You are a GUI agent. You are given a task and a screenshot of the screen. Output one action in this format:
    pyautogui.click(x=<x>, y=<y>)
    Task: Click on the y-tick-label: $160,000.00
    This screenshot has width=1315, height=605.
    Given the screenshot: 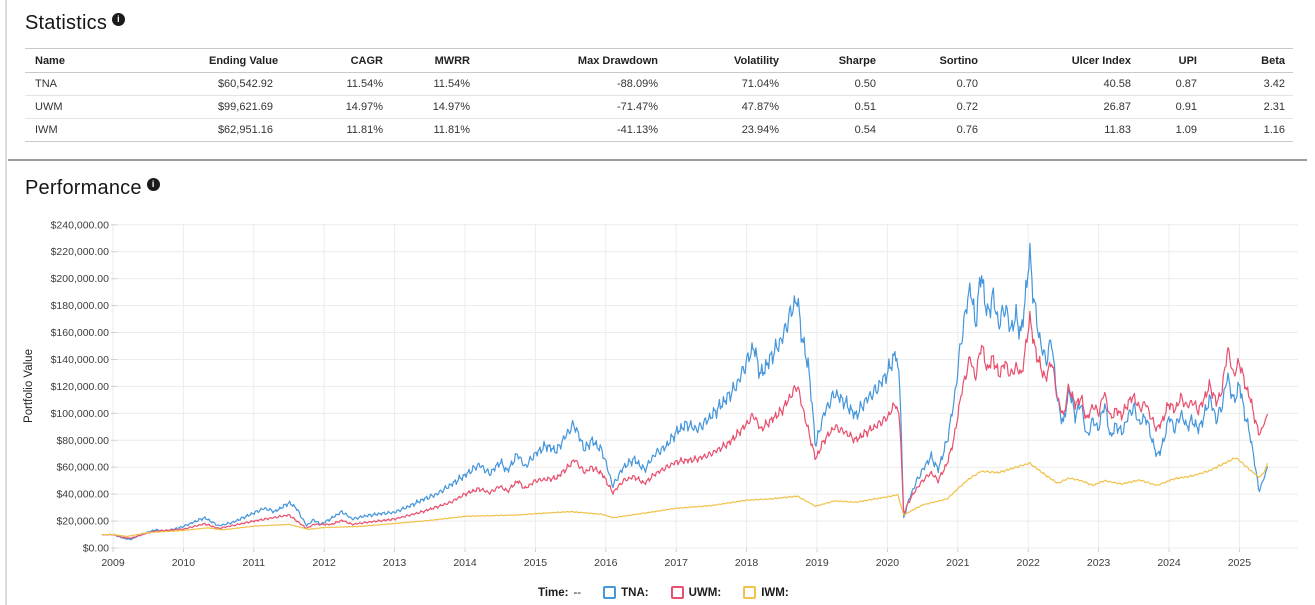 What is the action you would take?
    pyautogui.click(x=80, y=333)
    